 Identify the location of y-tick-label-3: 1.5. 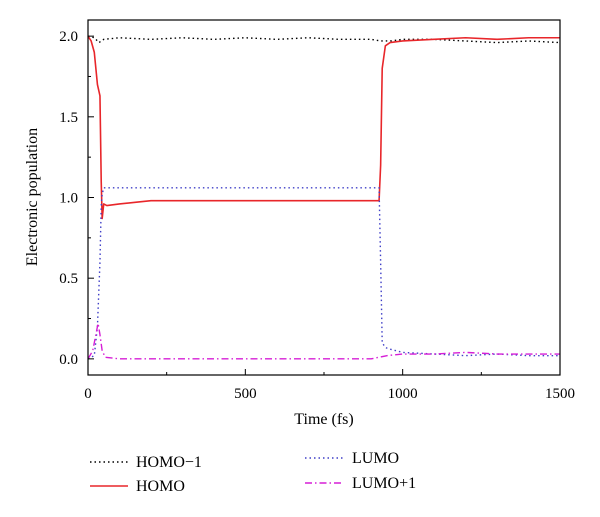
(68, 118).